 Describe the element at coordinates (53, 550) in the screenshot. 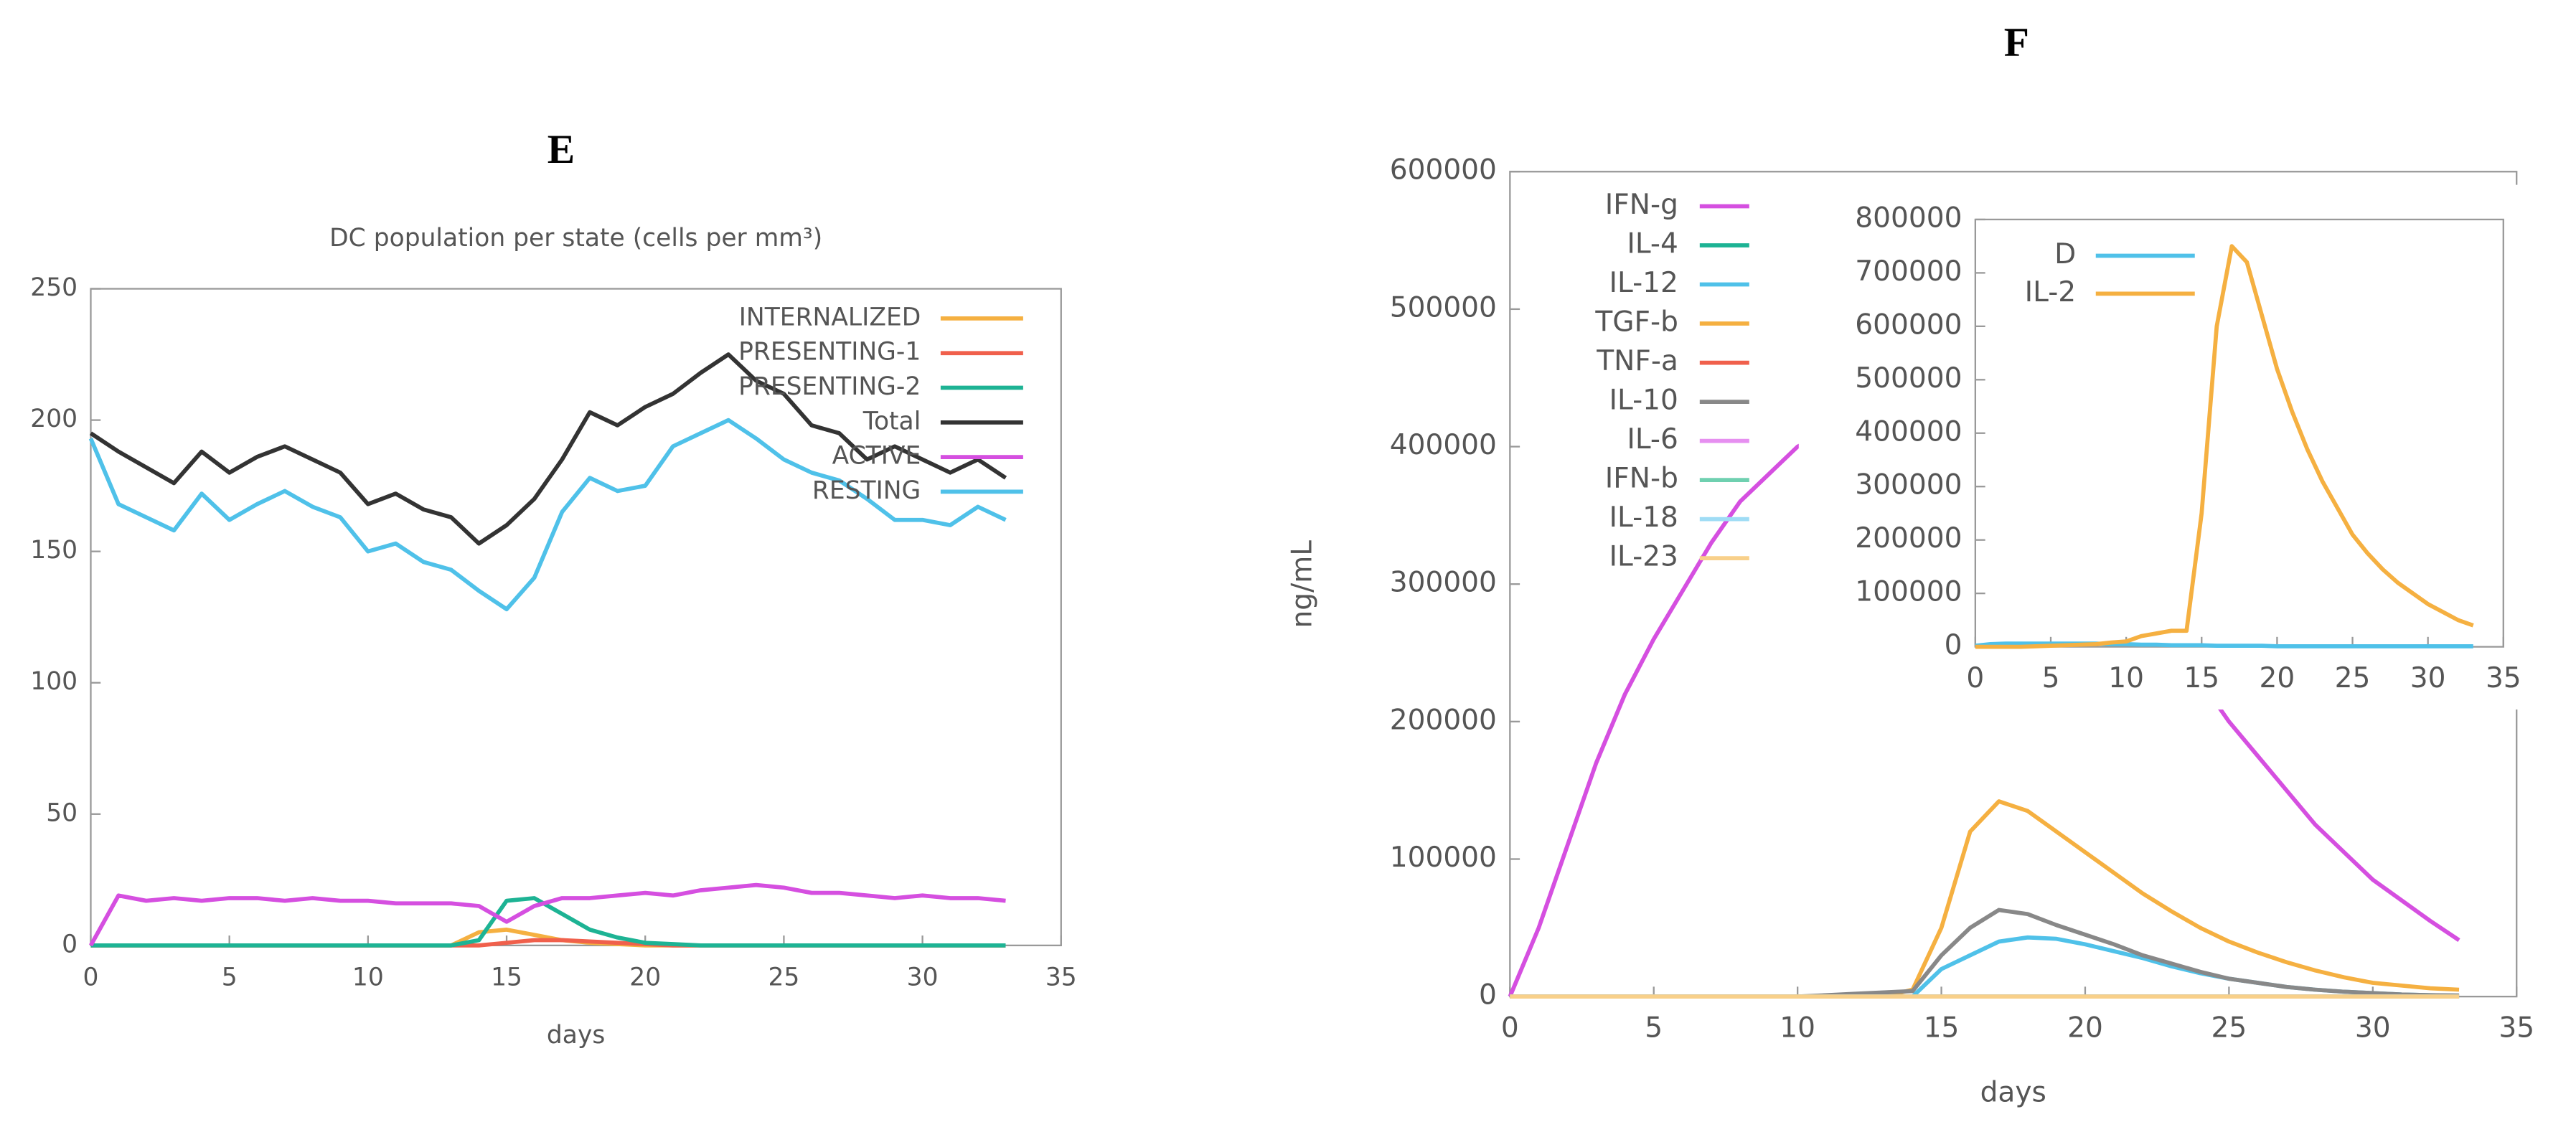

I see `y-tick-label: 150` at that location.